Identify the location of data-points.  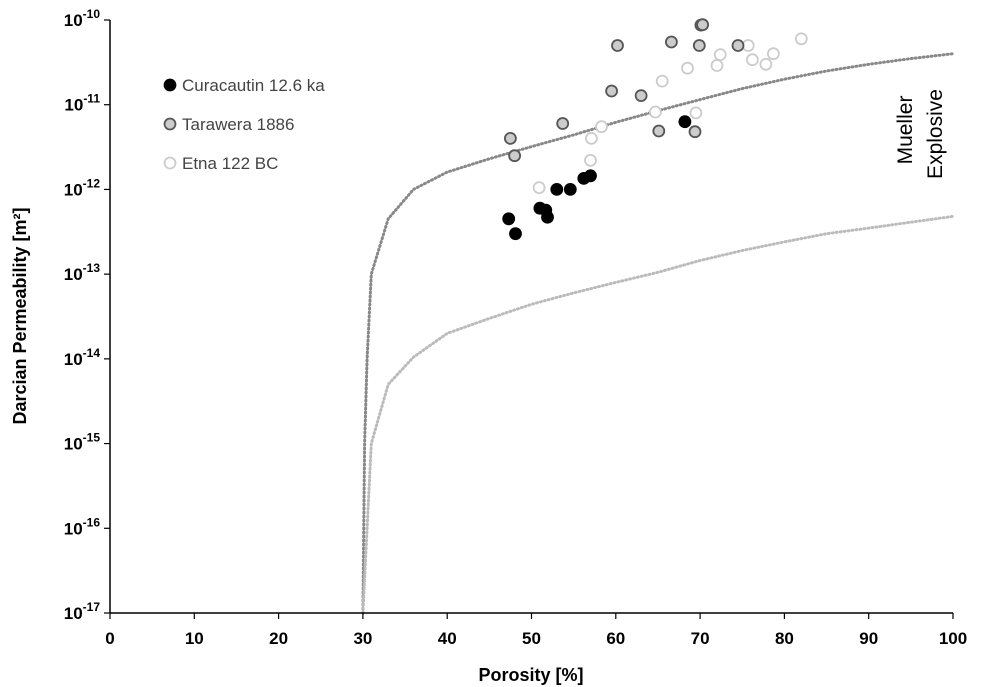
(655, 129).